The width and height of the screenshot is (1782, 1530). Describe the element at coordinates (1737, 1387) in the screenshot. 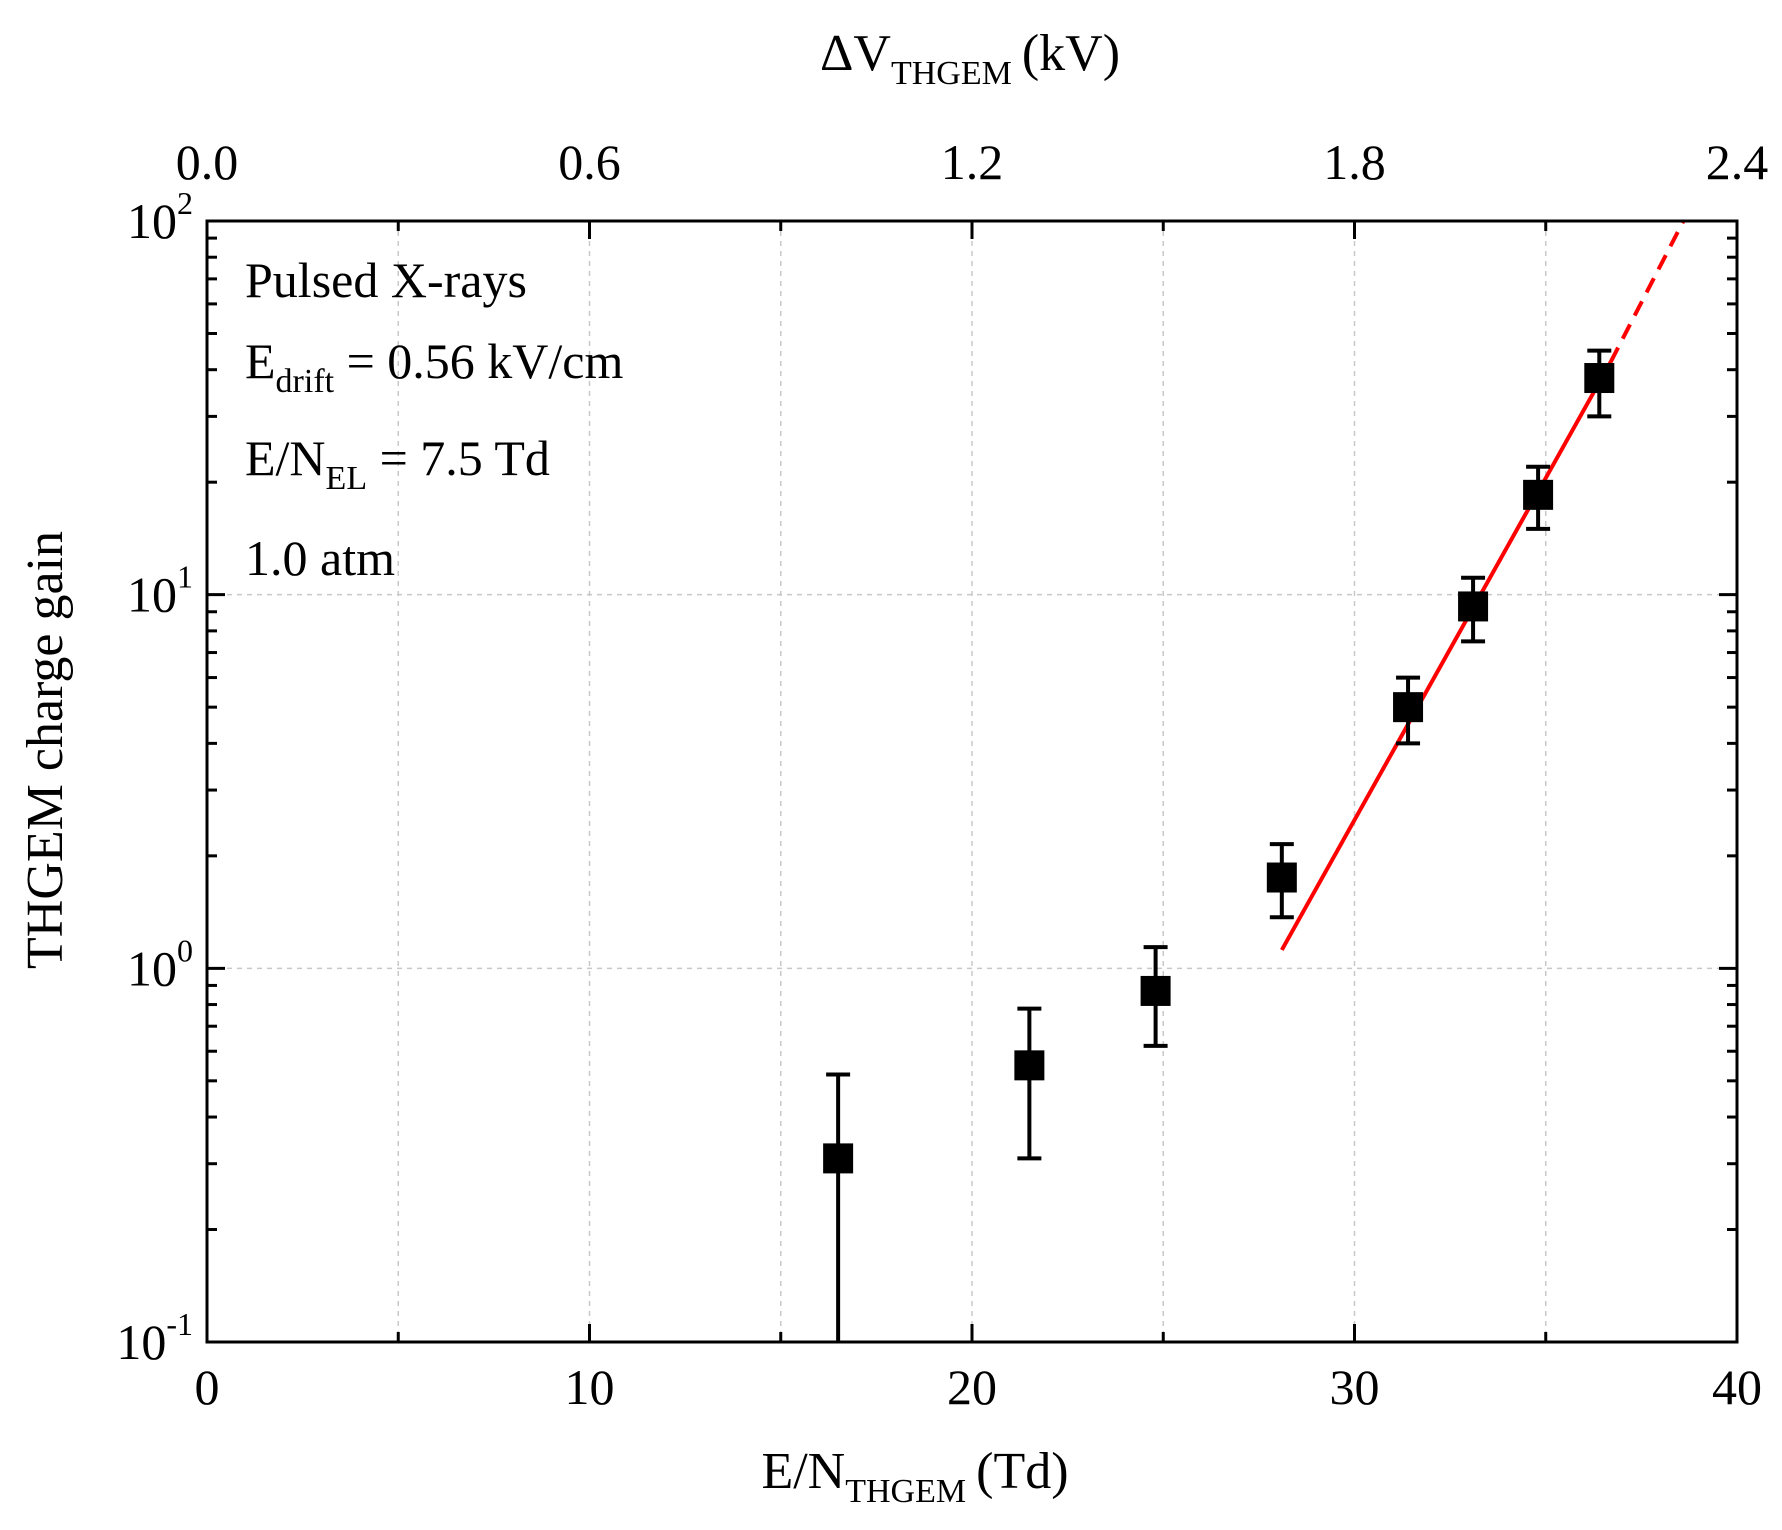

I see `x-tick-label: 40` at that location.